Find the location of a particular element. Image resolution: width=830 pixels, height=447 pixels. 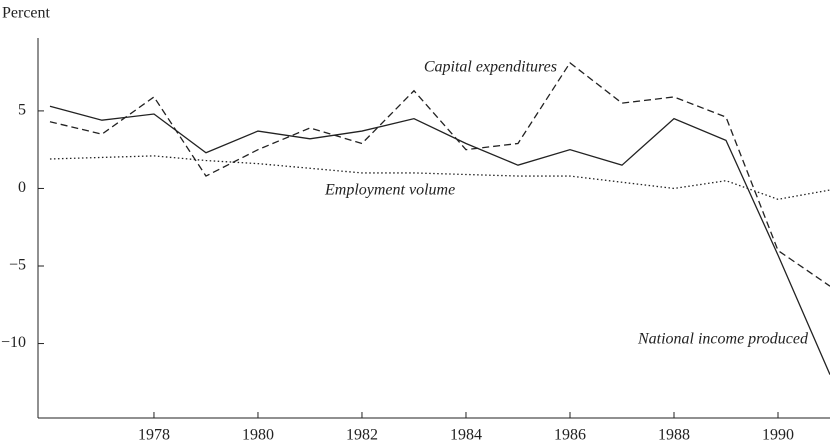

x-tick-label: 1980 is located at coordinates (258, 435).